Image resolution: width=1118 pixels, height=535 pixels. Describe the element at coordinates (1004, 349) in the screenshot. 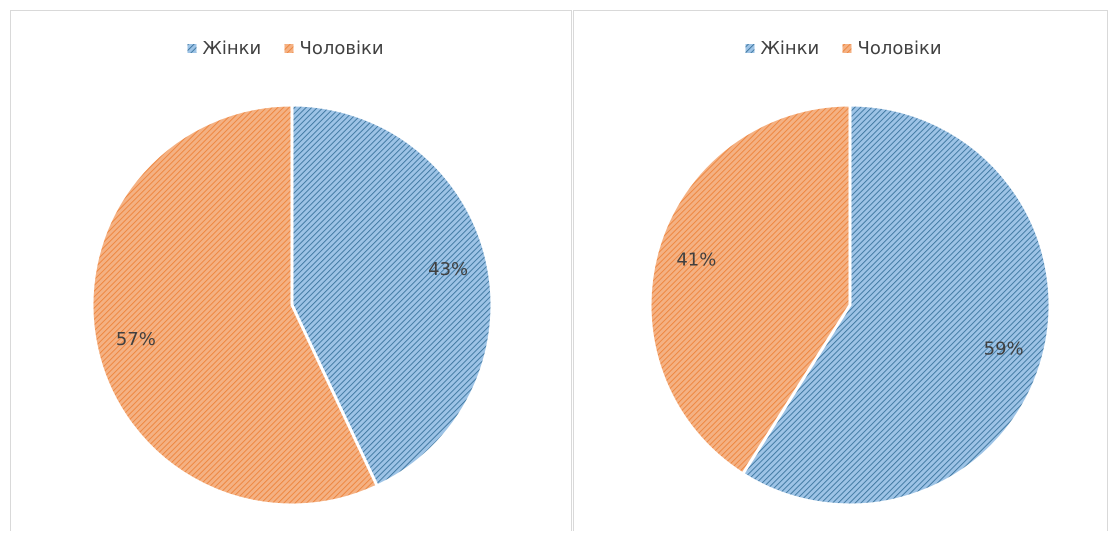

I see `data-label: 59%` at that location.